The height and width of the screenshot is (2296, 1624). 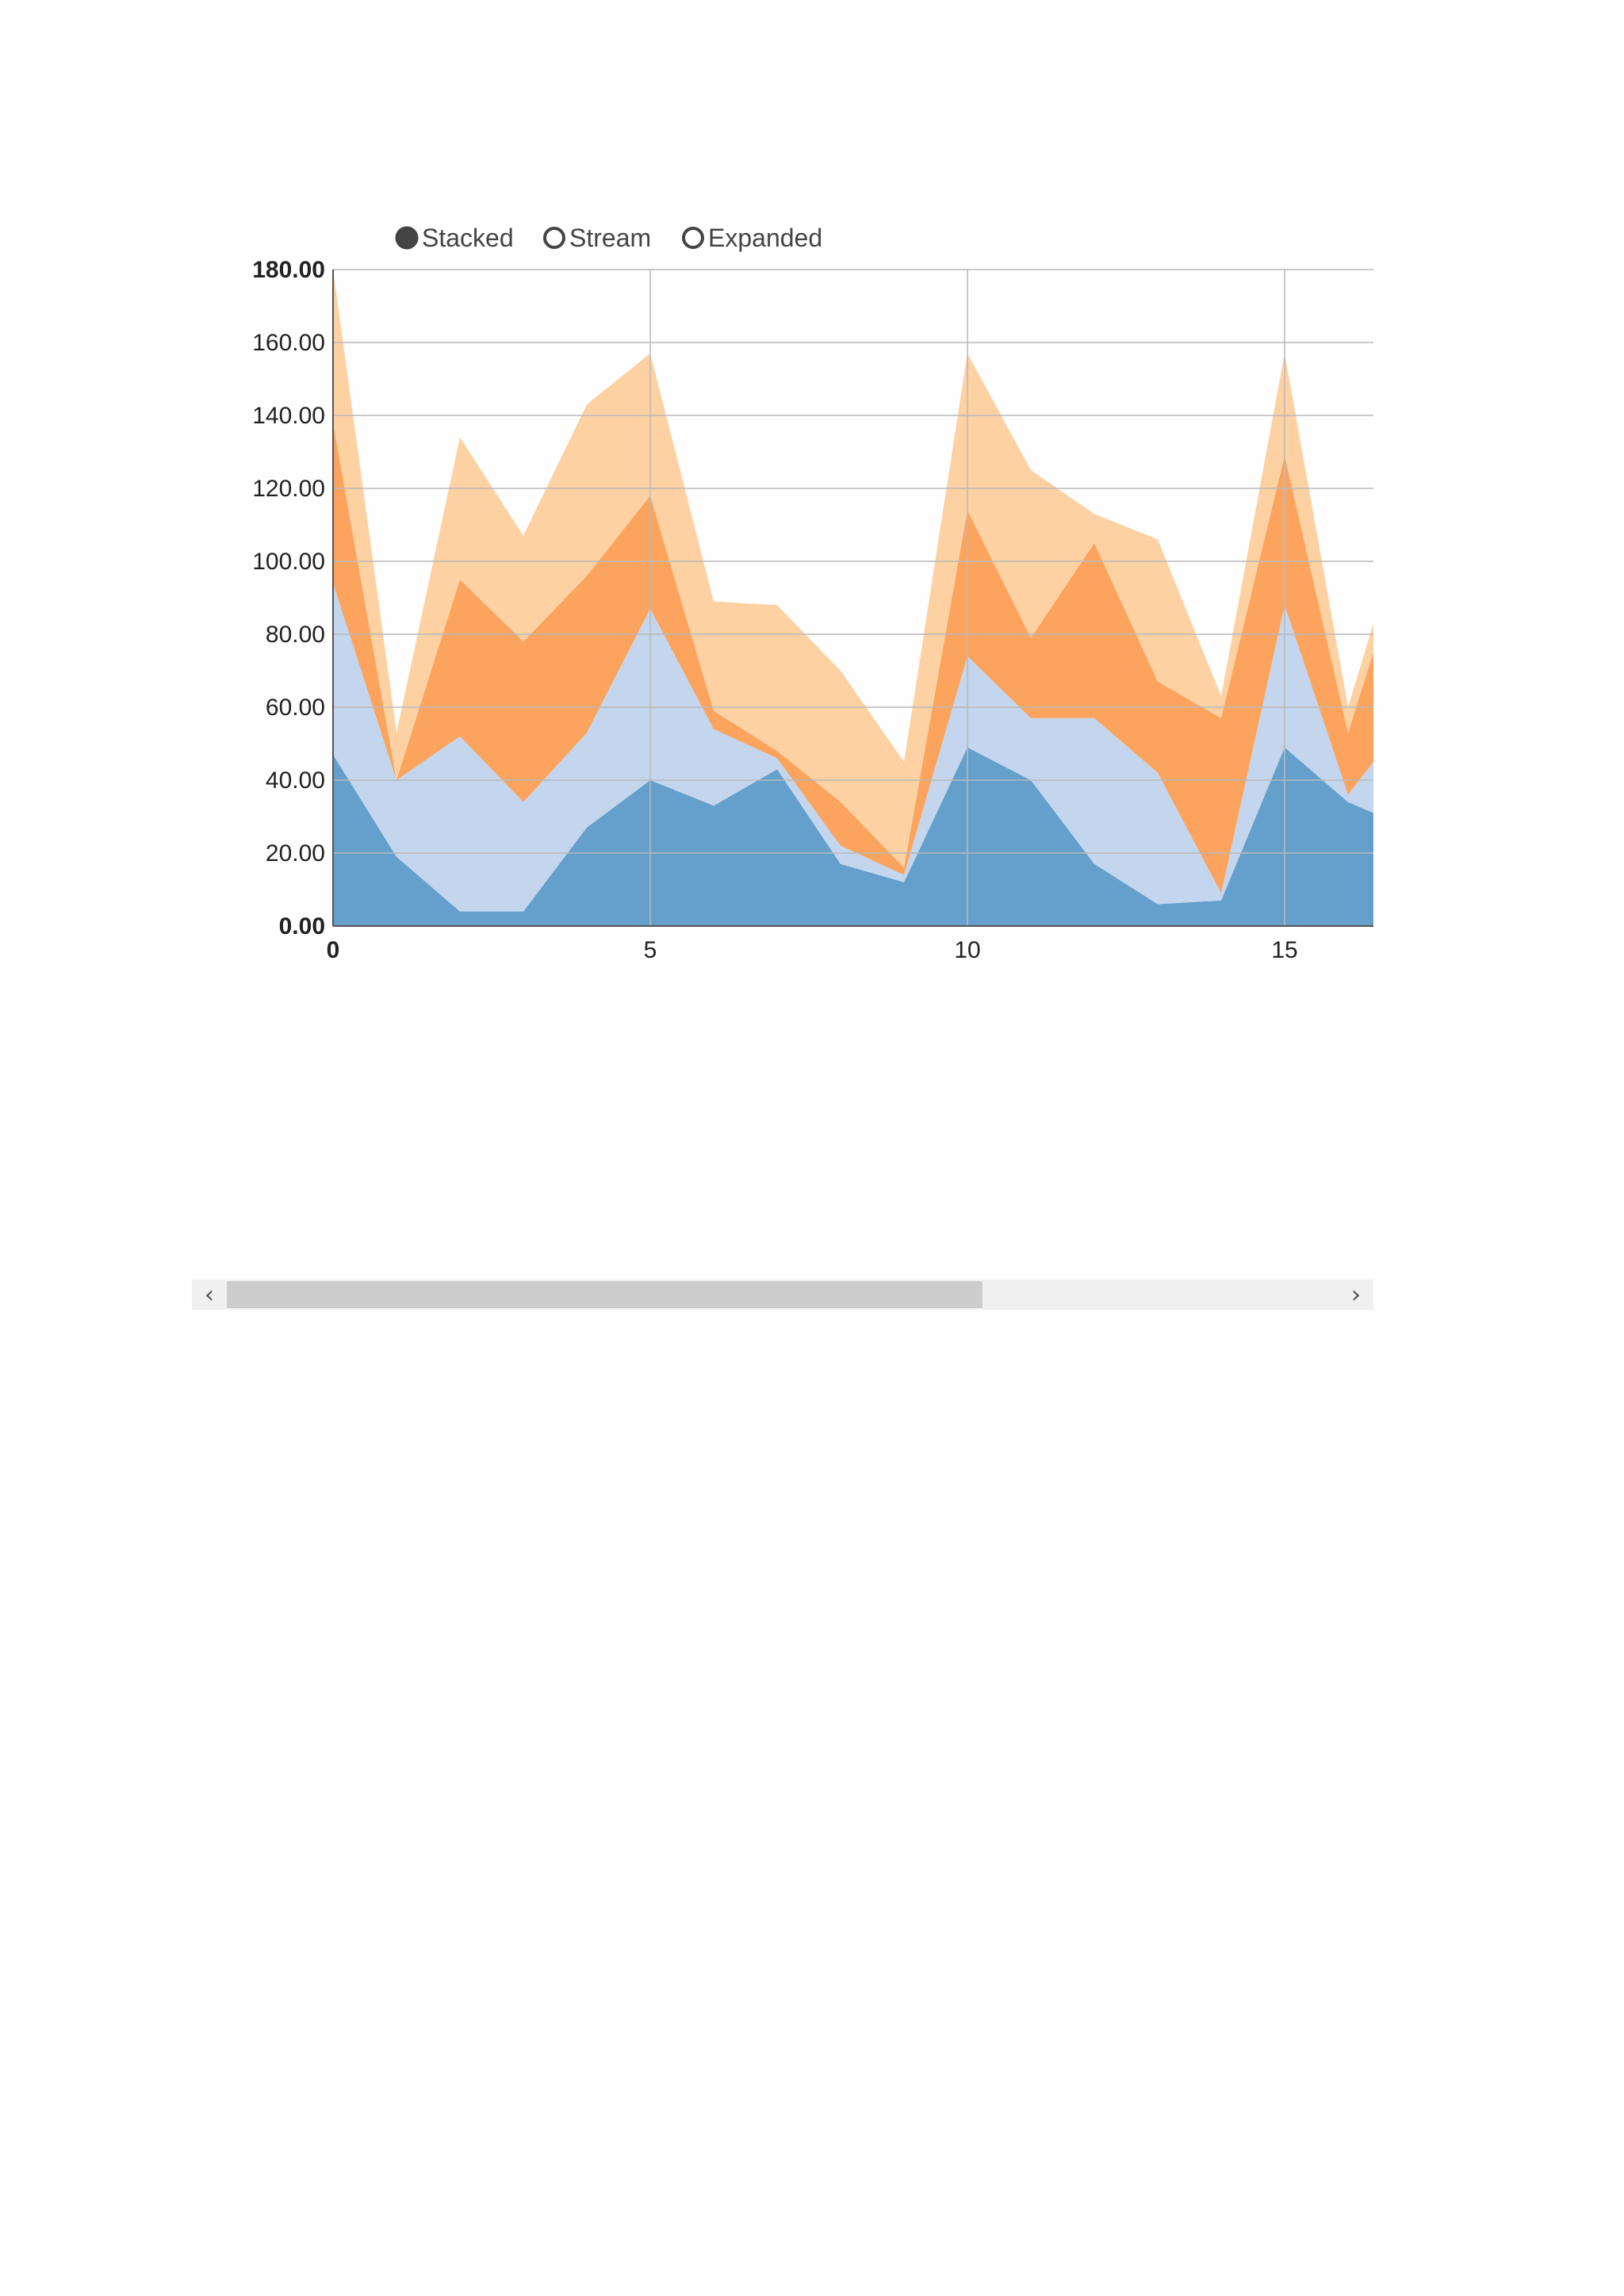 What do you see at coordinates (1356, 1295) in the screenshot?
I see `scroll-right-arrow-icon: ›` at bounding box center [1356, 1295].